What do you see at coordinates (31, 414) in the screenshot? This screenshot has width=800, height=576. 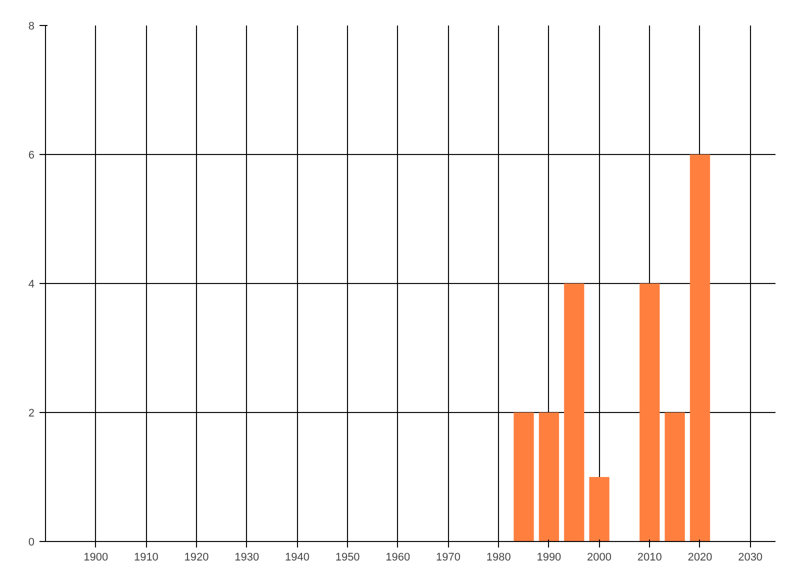 I see `y-tick-label: 2` at bounding box center [31, 414].